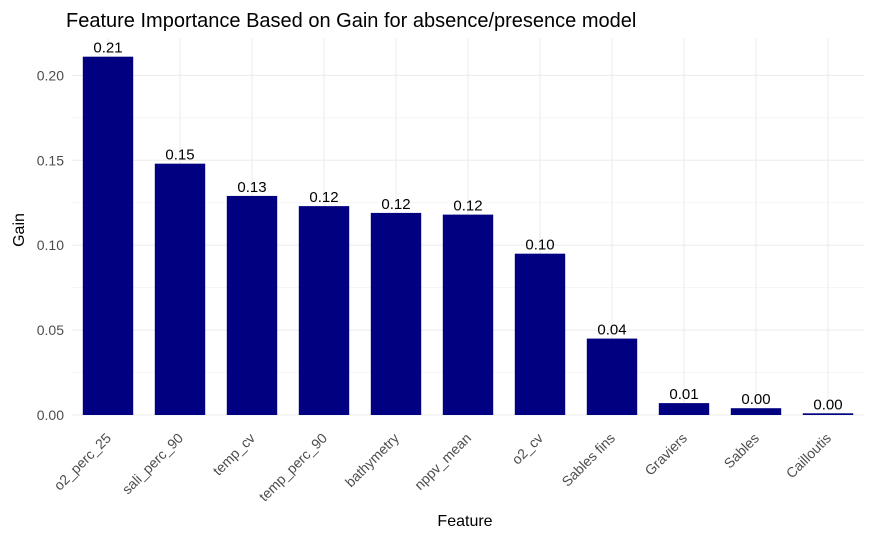 This screenshot has height=540, width=875. Describe the element at coordinates (683, 394) in the screenshot. I see `data-label: 0.01` at that location.